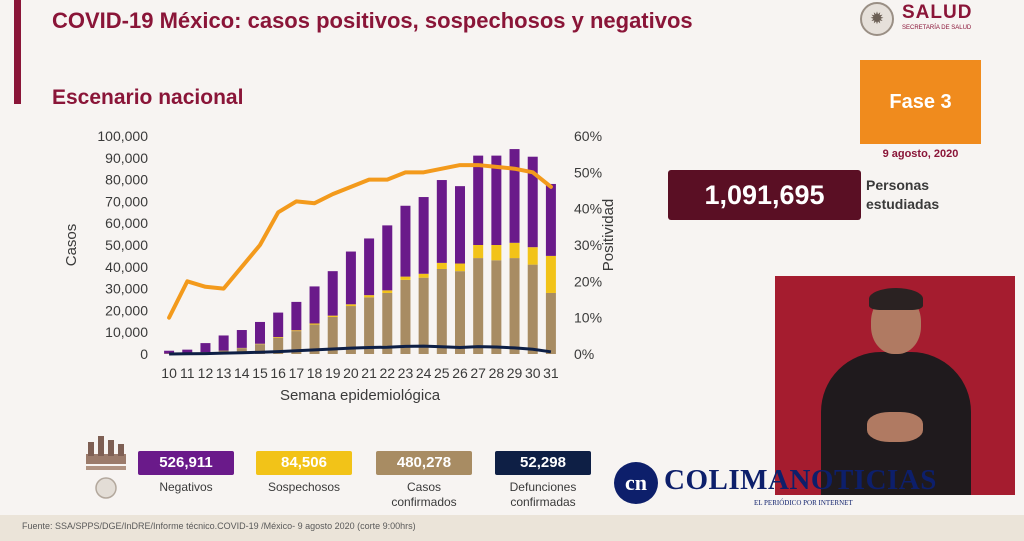 The image size is (1024, 541). I want to click on x-tick-label: 10, so click(169, 373).